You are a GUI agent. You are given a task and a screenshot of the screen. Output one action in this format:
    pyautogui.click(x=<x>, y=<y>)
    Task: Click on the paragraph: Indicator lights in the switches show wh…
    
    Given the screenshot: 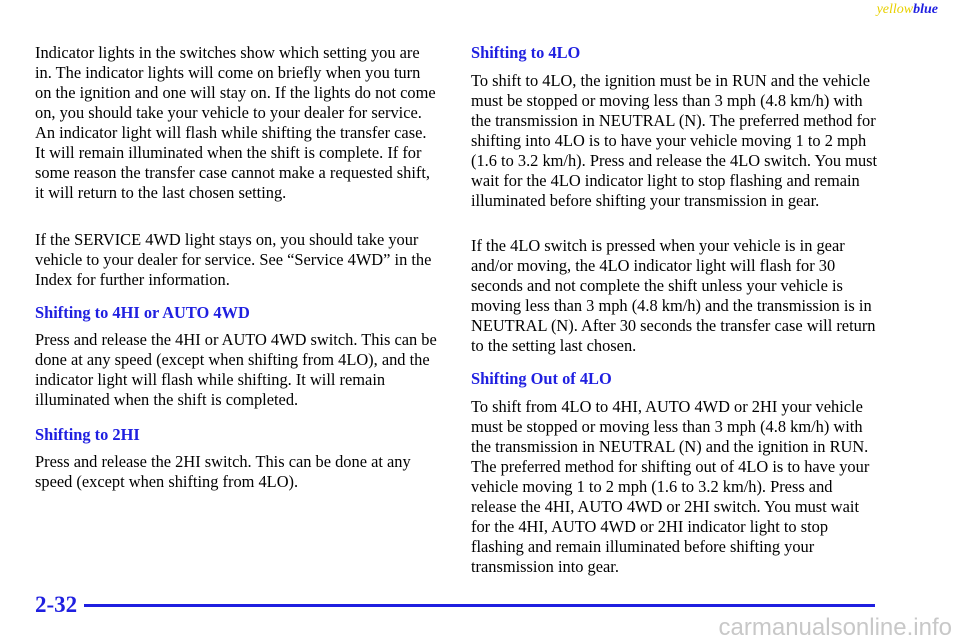 What is the action you would take?
    pyautogui.click(x=235, y=122)
    